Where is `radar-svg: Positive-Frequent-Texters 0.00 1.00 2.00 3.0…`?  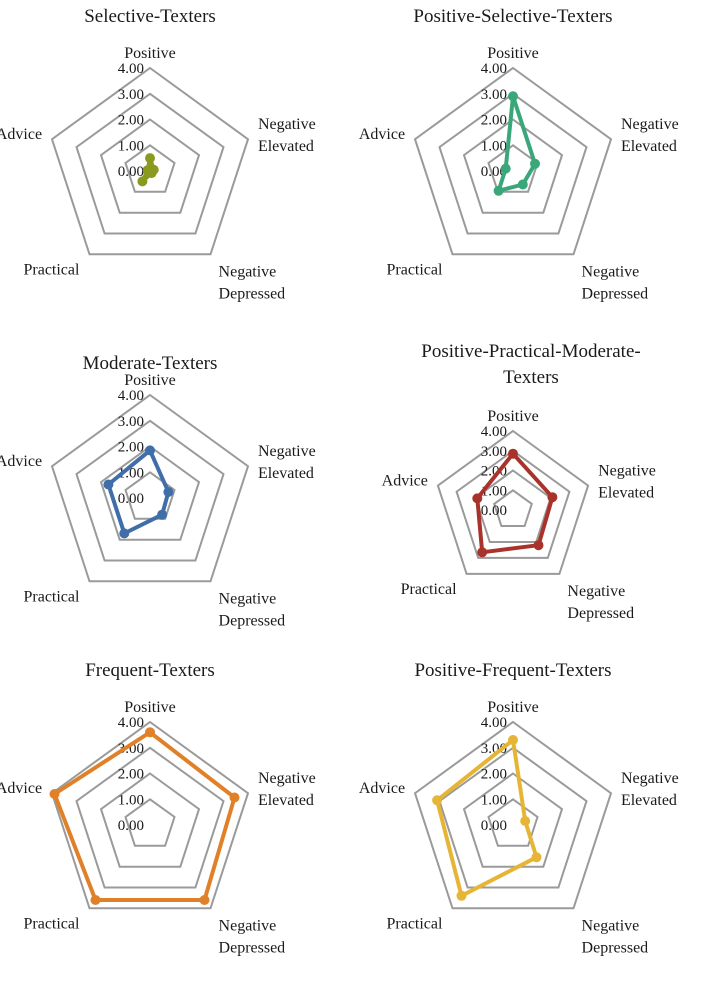
radar-svg: Positive-Frequent-Texters 0.00 1.00 2.00 3.0… is located at coordinates (519, 808).